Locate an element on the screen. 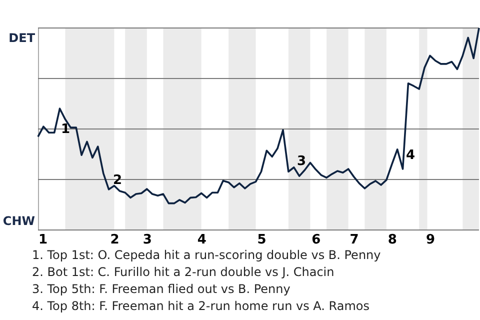  x-tick-label: 9 is located at coordinates (431, 240).